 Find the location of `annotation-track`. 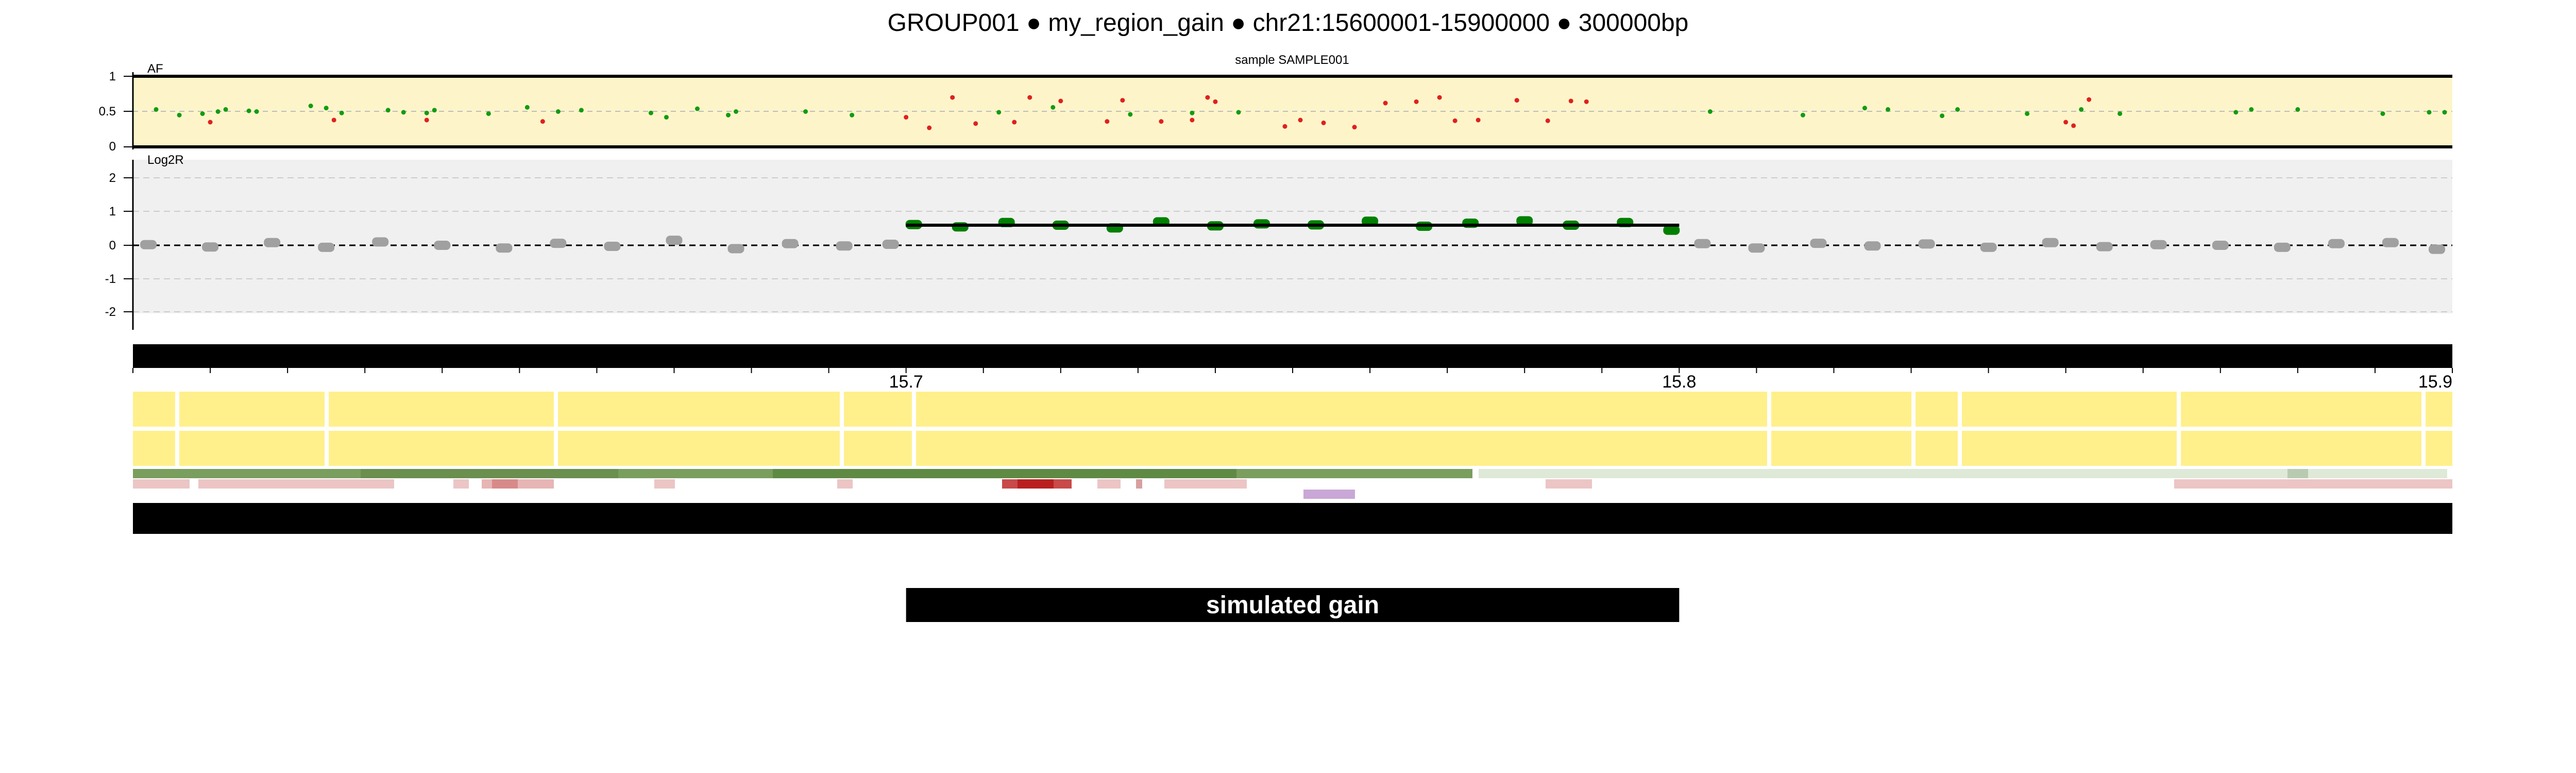

annotation-track is located at coordinates (1292, 484).